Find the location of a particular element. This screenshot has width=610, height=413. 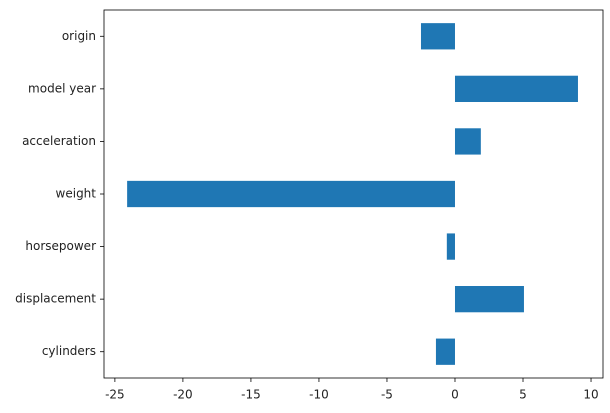

x-tick-label: -20 is located at coordinates (183, 395).